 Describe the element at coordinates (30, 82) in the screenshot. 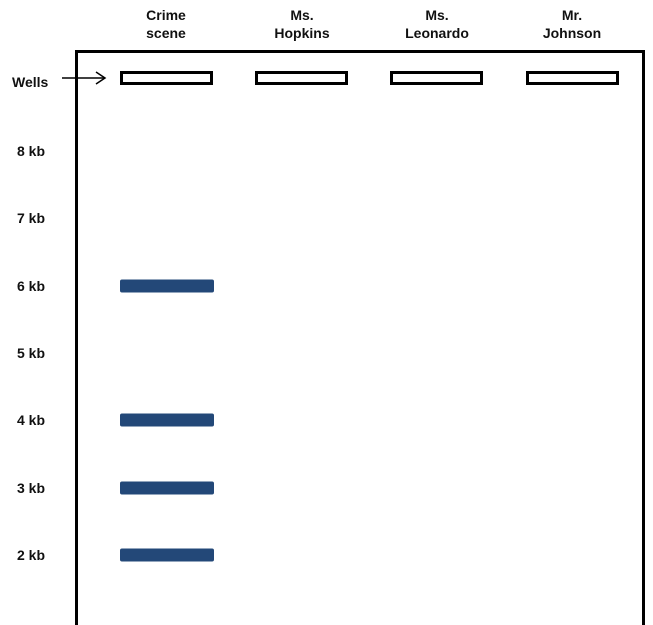

I see `wells-label: Wells` at that location.